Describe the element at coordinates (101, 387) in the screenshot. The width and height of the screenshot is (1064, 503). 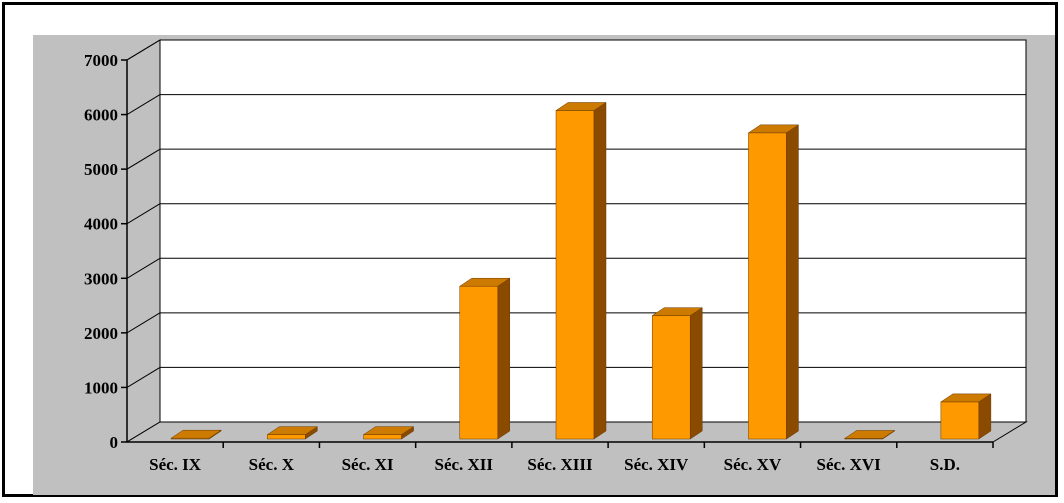
I see `y-tick-label: 1000` at that location.